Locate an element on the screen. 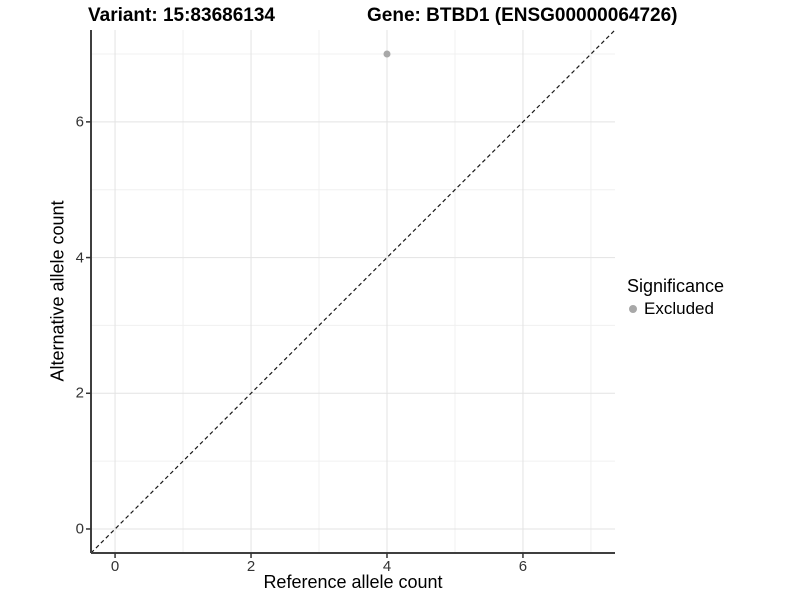 The width and height of the screenshot is (800, 600). x-tick-label: 4 is located at coordinates (387, 566).